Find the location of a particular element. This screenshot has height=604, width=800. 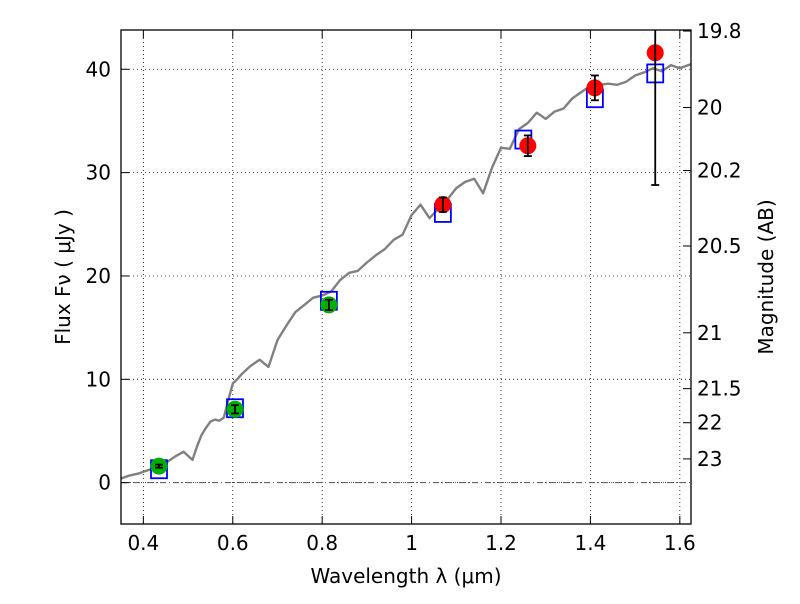

right-axis-label: Magnitude (AB) is located at coordinates (766, 276).